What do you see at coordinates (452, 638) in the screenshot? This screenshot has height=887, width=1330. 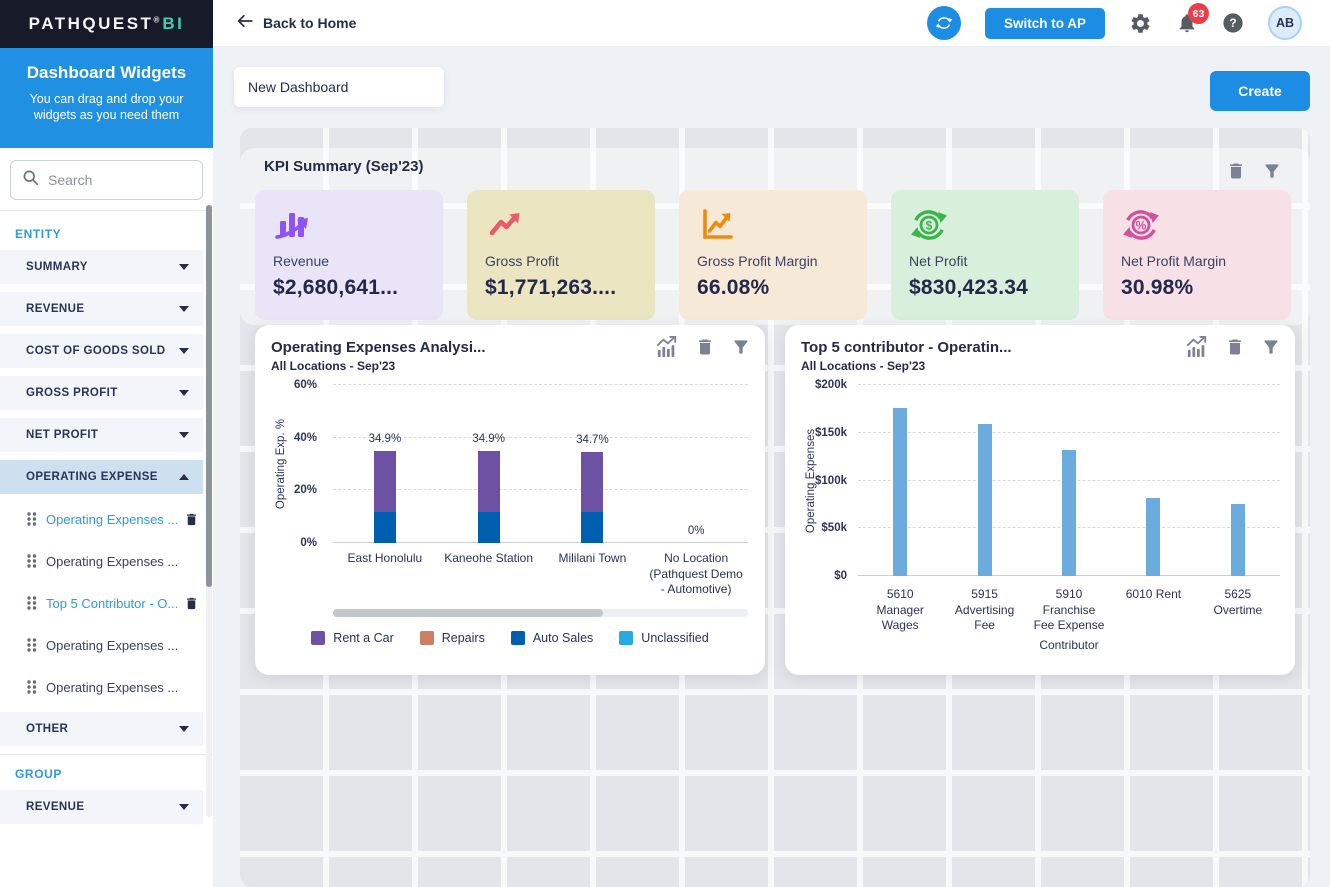 I see `legend-item-repairs: Repairs` at bounding box center [452, 638].